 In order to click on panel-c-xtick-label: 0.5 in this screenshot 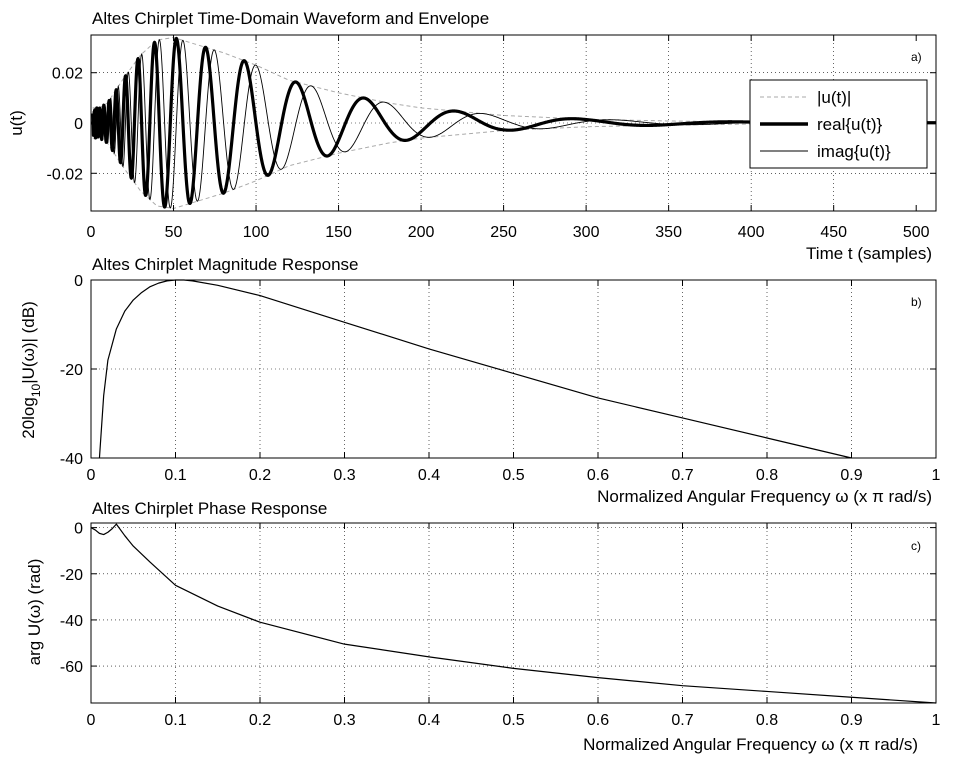, I will do `click(513, 720)`.